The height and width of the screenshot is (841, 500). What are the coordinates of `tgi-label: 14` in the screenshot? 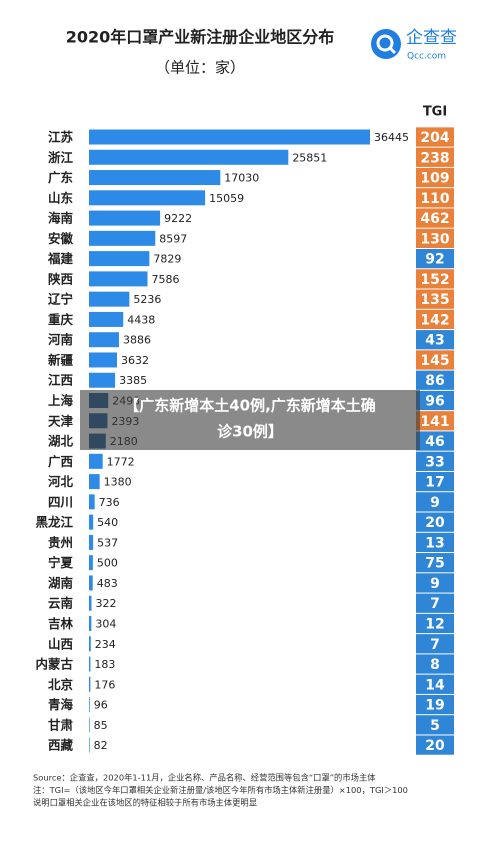 It's located at (435, 685).